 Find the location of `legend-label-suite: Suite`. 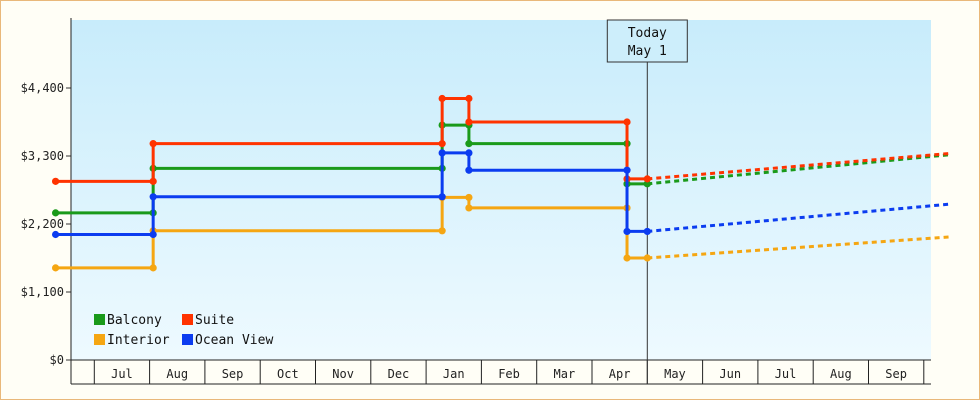

legend-label-suite: Suite is located at coordinates (214, 320).